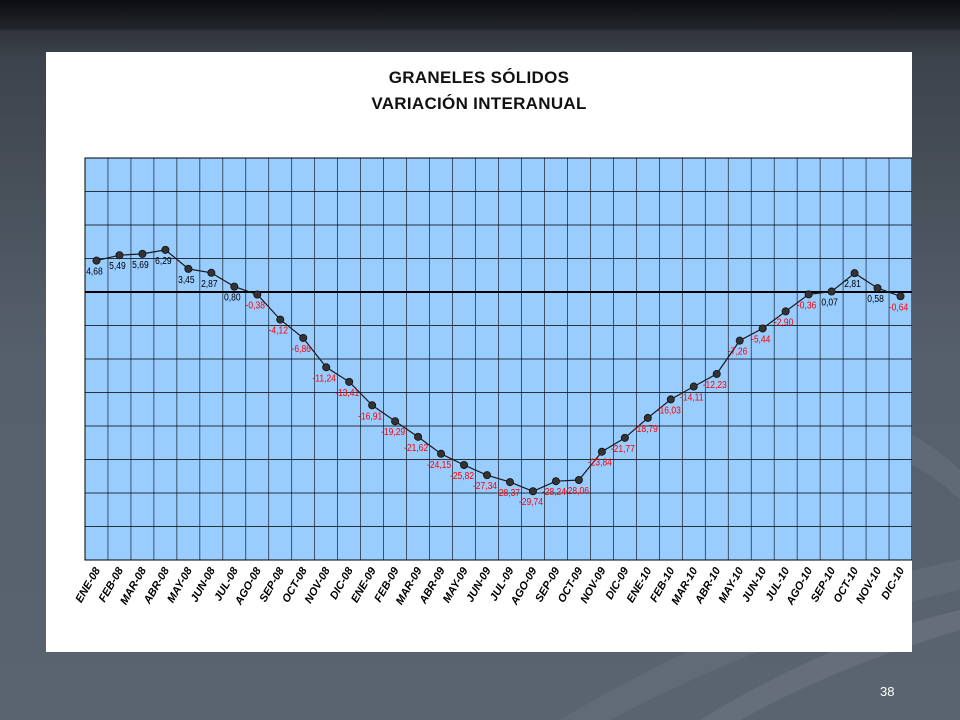  What do you see at coordinates (893, 583) in the screenshot?
I see `x-tick-label: DIC-10` at bounding box center [893, 583].